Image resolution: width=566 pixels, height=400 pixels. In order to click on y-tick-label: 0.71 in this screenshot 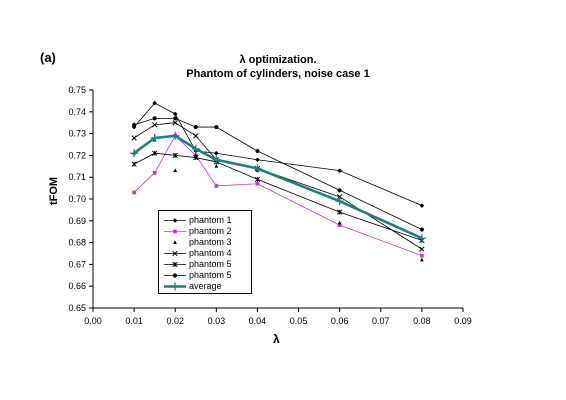, I will do `click(77, 177)`.